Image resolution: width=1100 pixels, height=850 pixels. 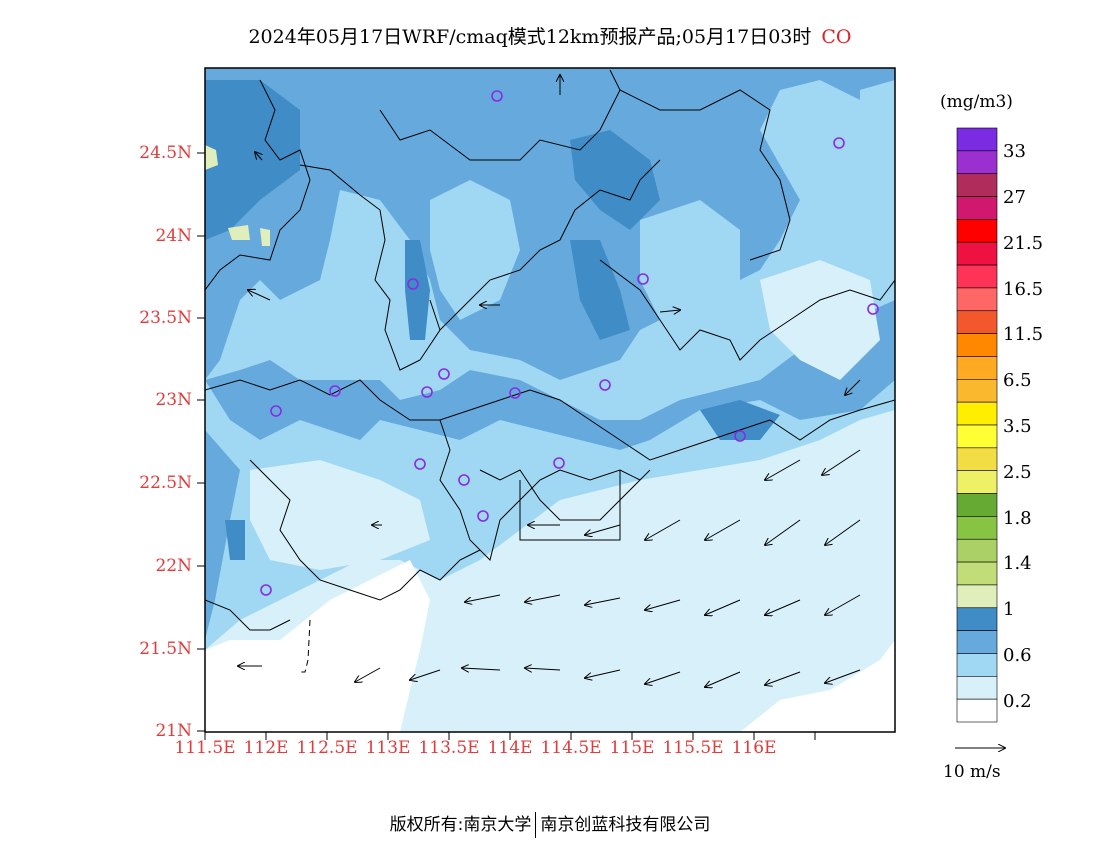 What do you see at coordinates (165, 318) in the screenshot?
I see `lat-label-23.5: 23.5N` at bounding box center [165, 318].